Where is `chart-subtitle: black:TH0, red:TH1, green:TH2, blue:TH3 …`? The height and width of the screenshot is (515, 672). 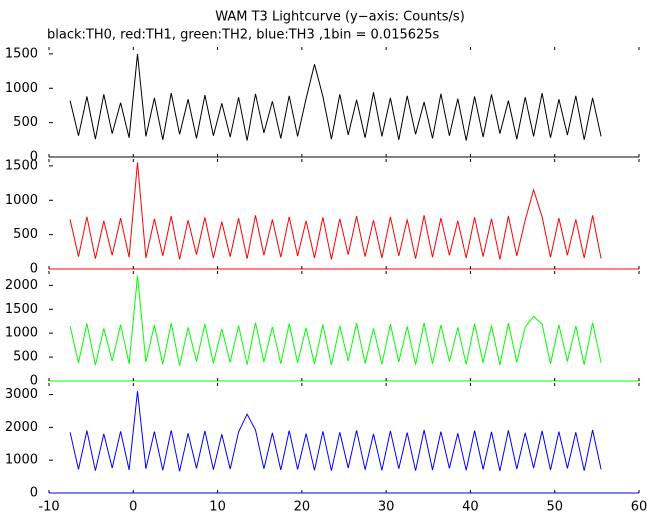 chart-subtitle: black:TH0, red:TH1, green:TH2, blue:TH3 … is located at coordinates (243, 35).